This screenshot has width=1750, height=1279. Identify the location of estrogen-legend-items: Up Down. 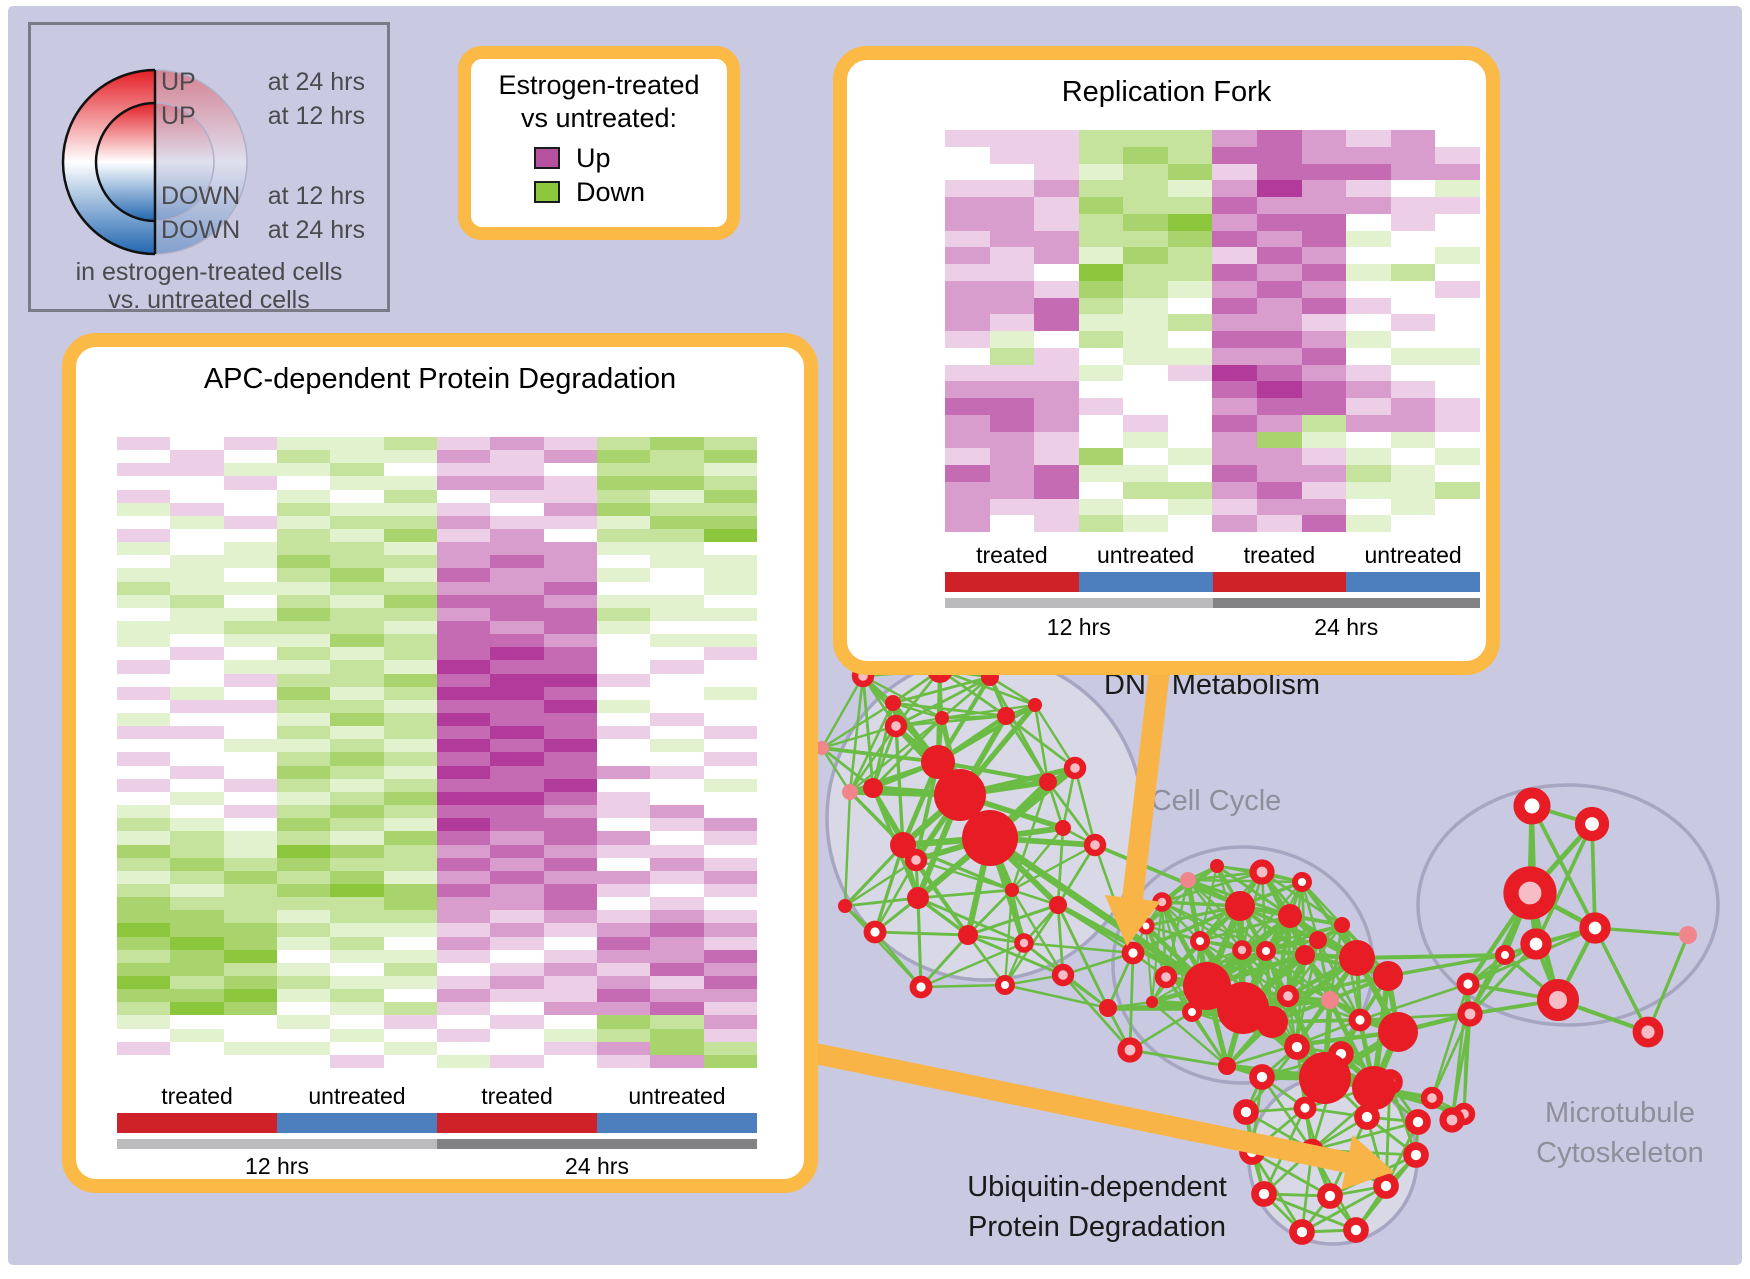
(599, 175).